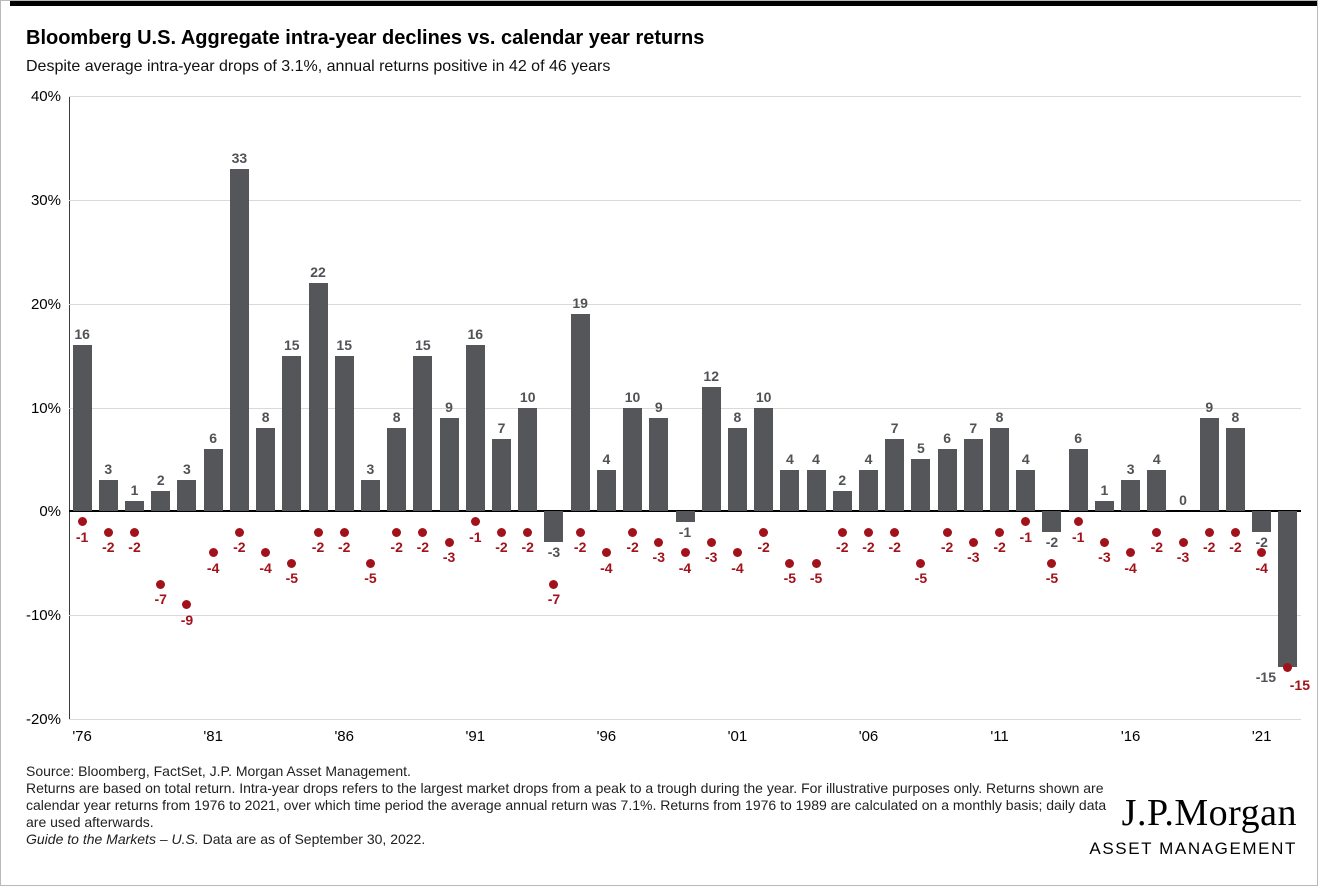 The image size is (1318, 886). I want to click on decline-value-label: -9, so click(187, 619).